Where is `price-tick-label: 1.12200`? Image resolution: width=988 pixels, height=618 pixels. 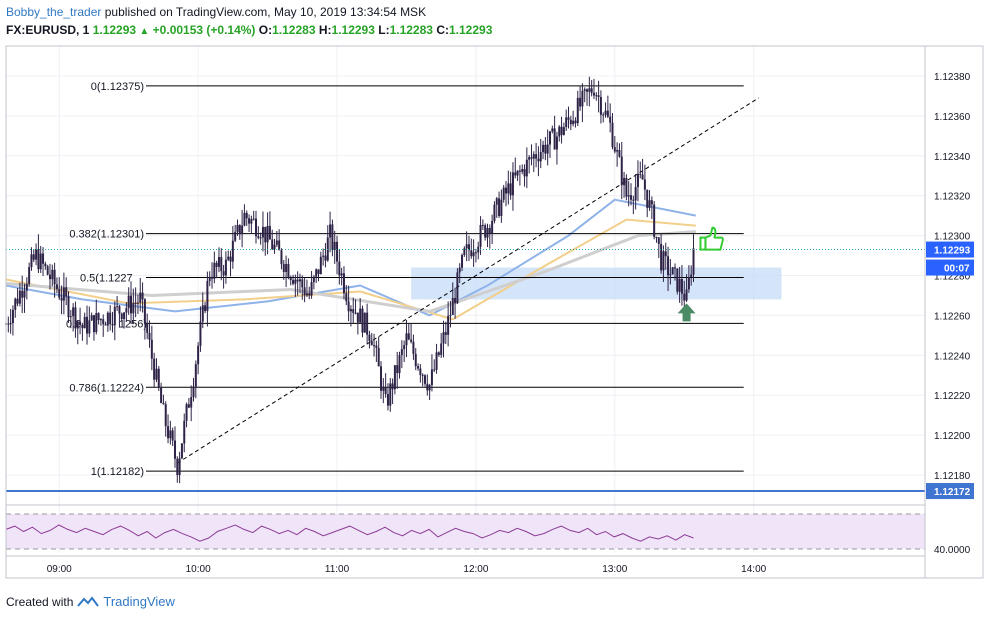
price-tick-label: 1.12200 is located at coordinates (952, 436).